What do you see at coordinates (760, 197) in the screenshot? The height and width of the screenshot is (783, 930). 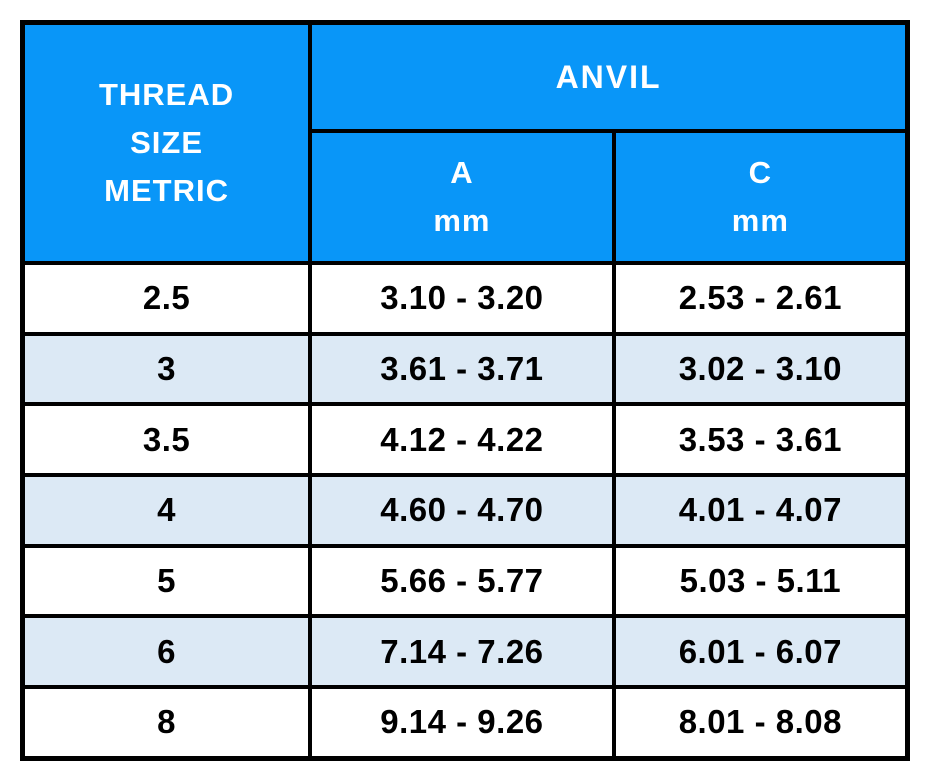 I see `column-c-header: C mm` at bounding box center [760, 197].